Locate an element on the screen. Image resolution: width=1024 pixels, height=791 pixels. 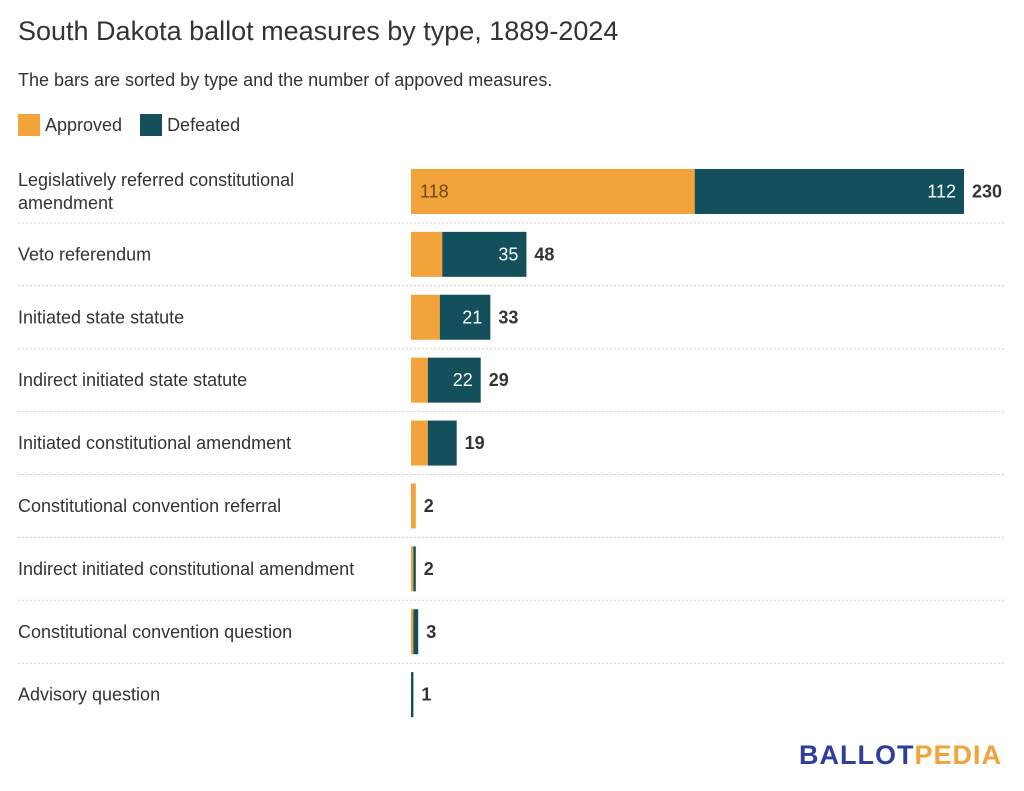
total-value-label: 1 is located at coordinates (426, 695).